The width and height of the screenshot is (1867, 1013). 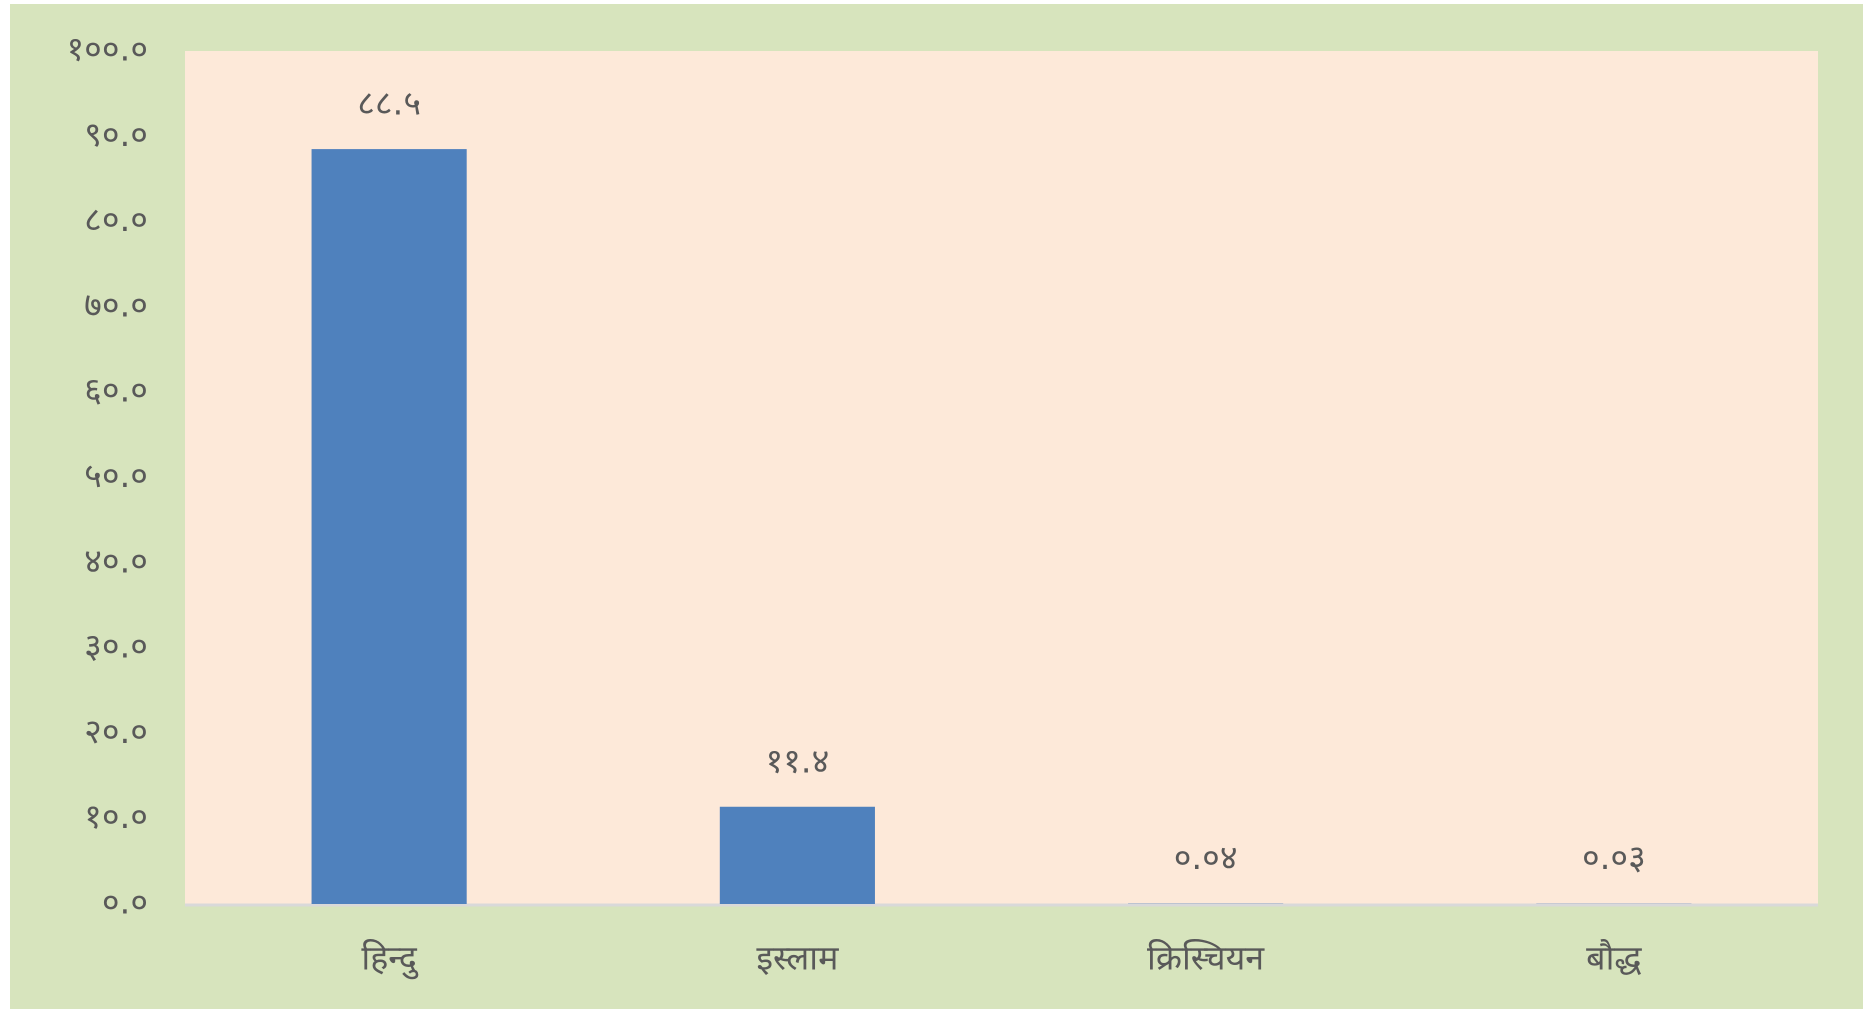 What do you see at coordinates (797, 761) in the screenshot?
I see `value-label: ११.४` at bounding box center [797, 761].